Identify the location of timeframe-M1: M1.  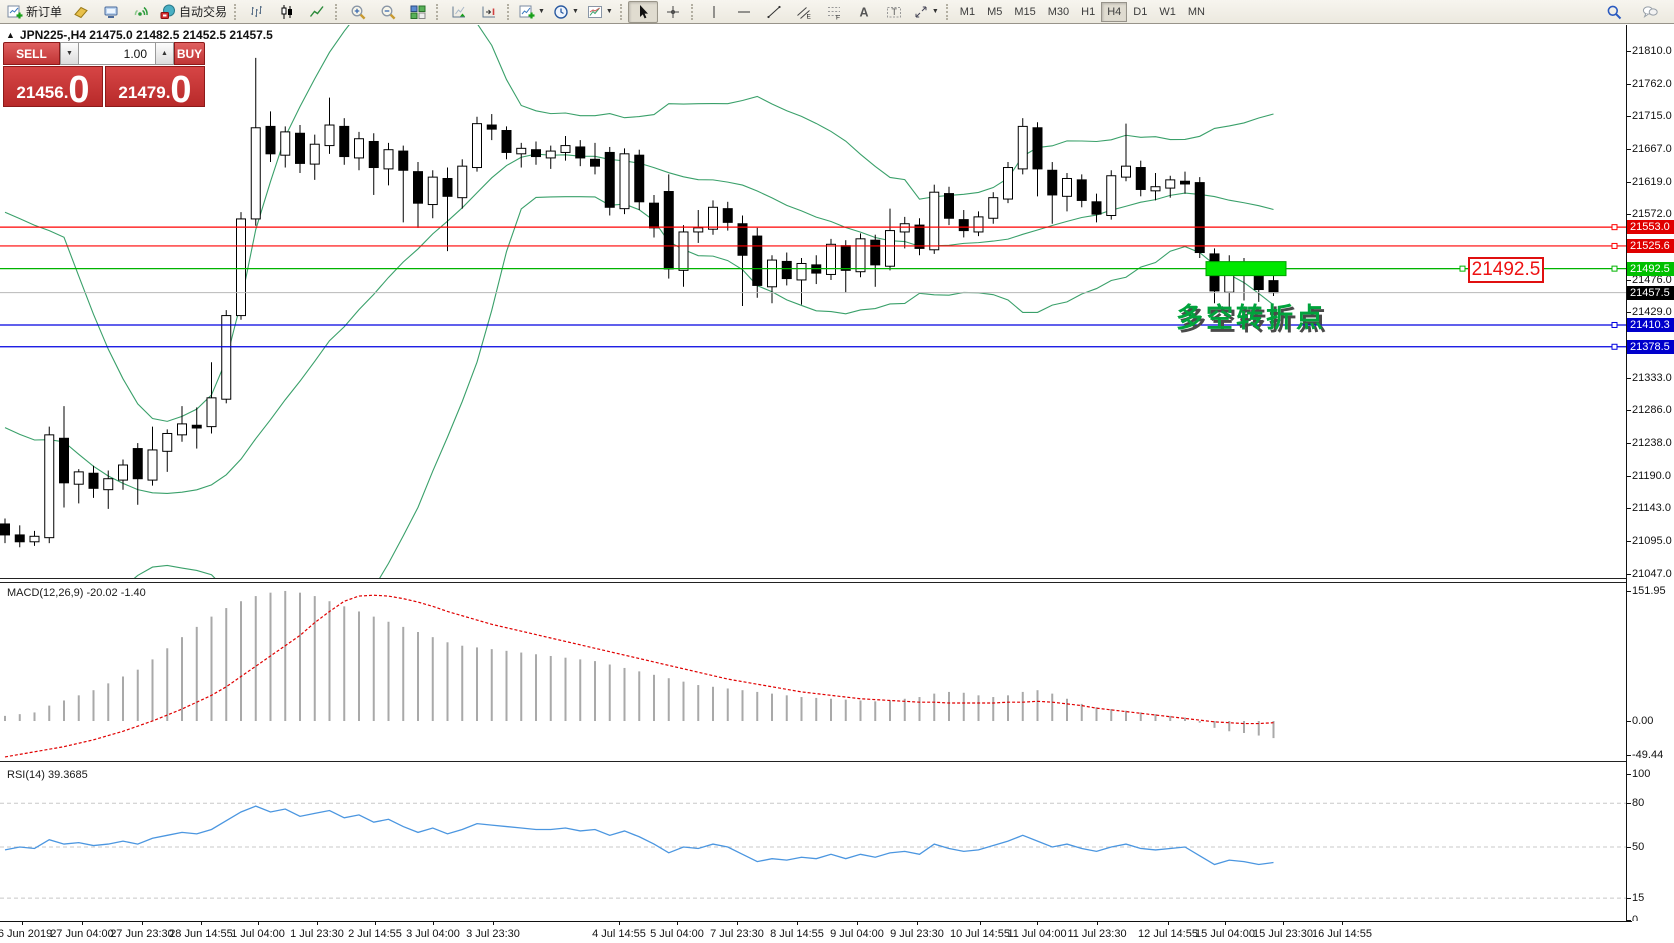
(967, 11).